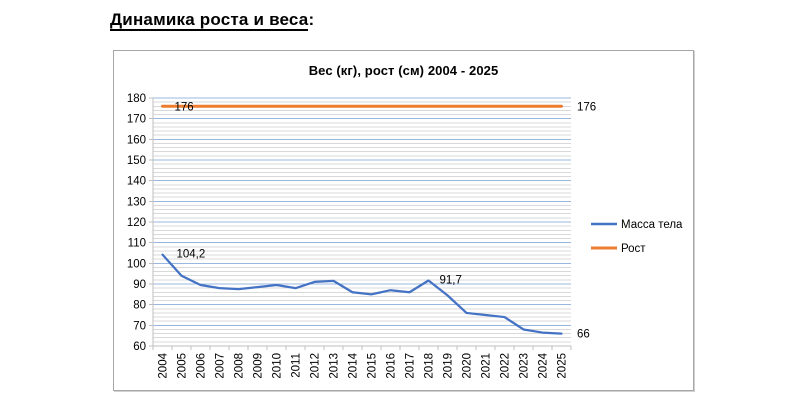 The height and width of the screenshot is (410, 800). Describe the element at coordinates (411, 366) in the screenshot. I see `x-axis-label: 2017` at that location.